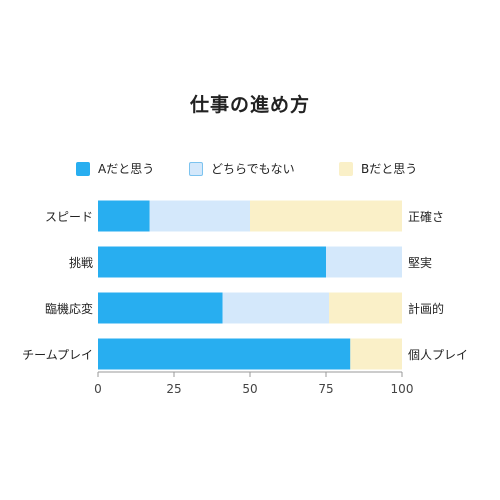 This screenshot has height=500, width=500. Describe the element at coordinates (224, 354) in the screenshot. I see `bar-1-チームプレイ` at that location.